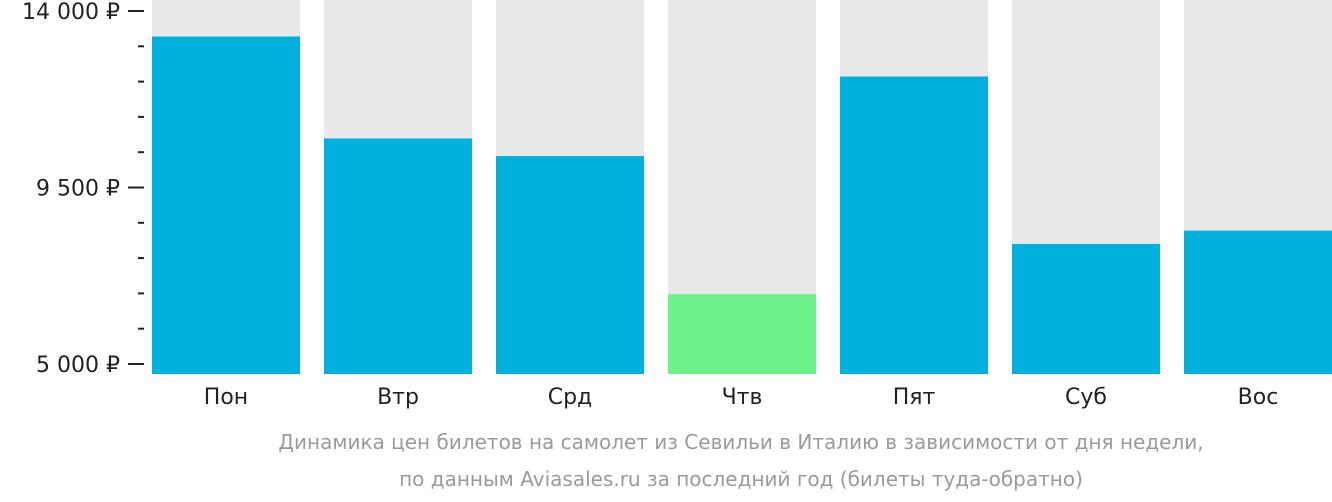 This screenshot has width=1332, height=502. What do you see at coordinates (71, 12) in the screenshot?
I see `y-tick-label-0: 14 000 ₽` at bounding box center [71, 12].